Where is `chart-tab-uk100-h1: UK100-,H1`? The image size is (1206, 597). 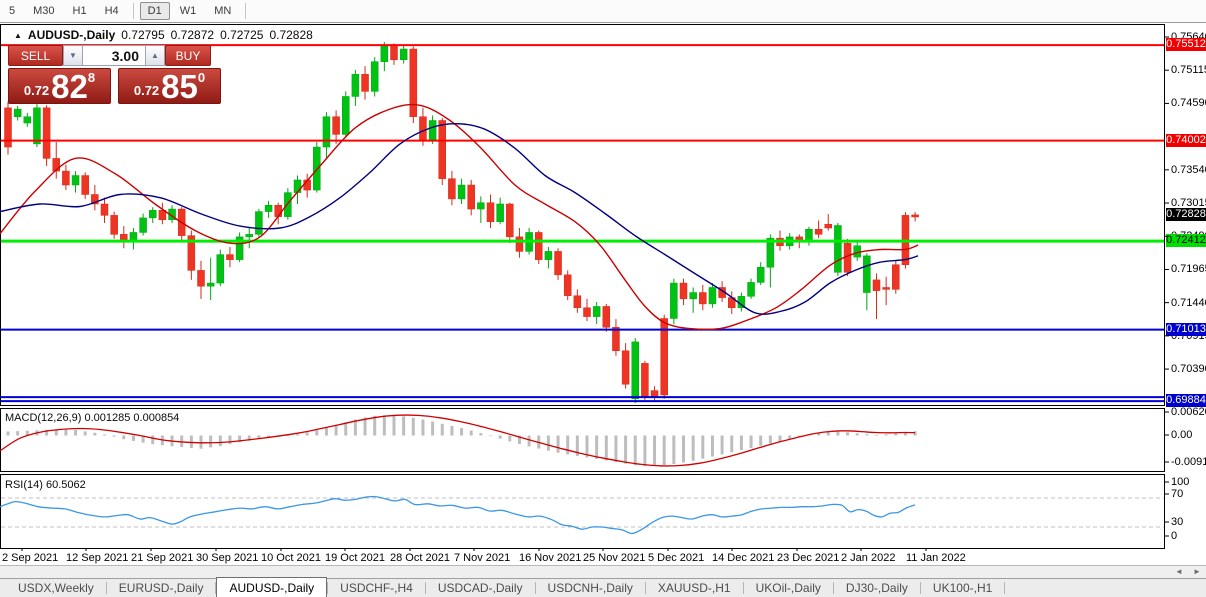 chart-tab-uk100-h1: UK100-,H1 is located at coordinates (962, 588).